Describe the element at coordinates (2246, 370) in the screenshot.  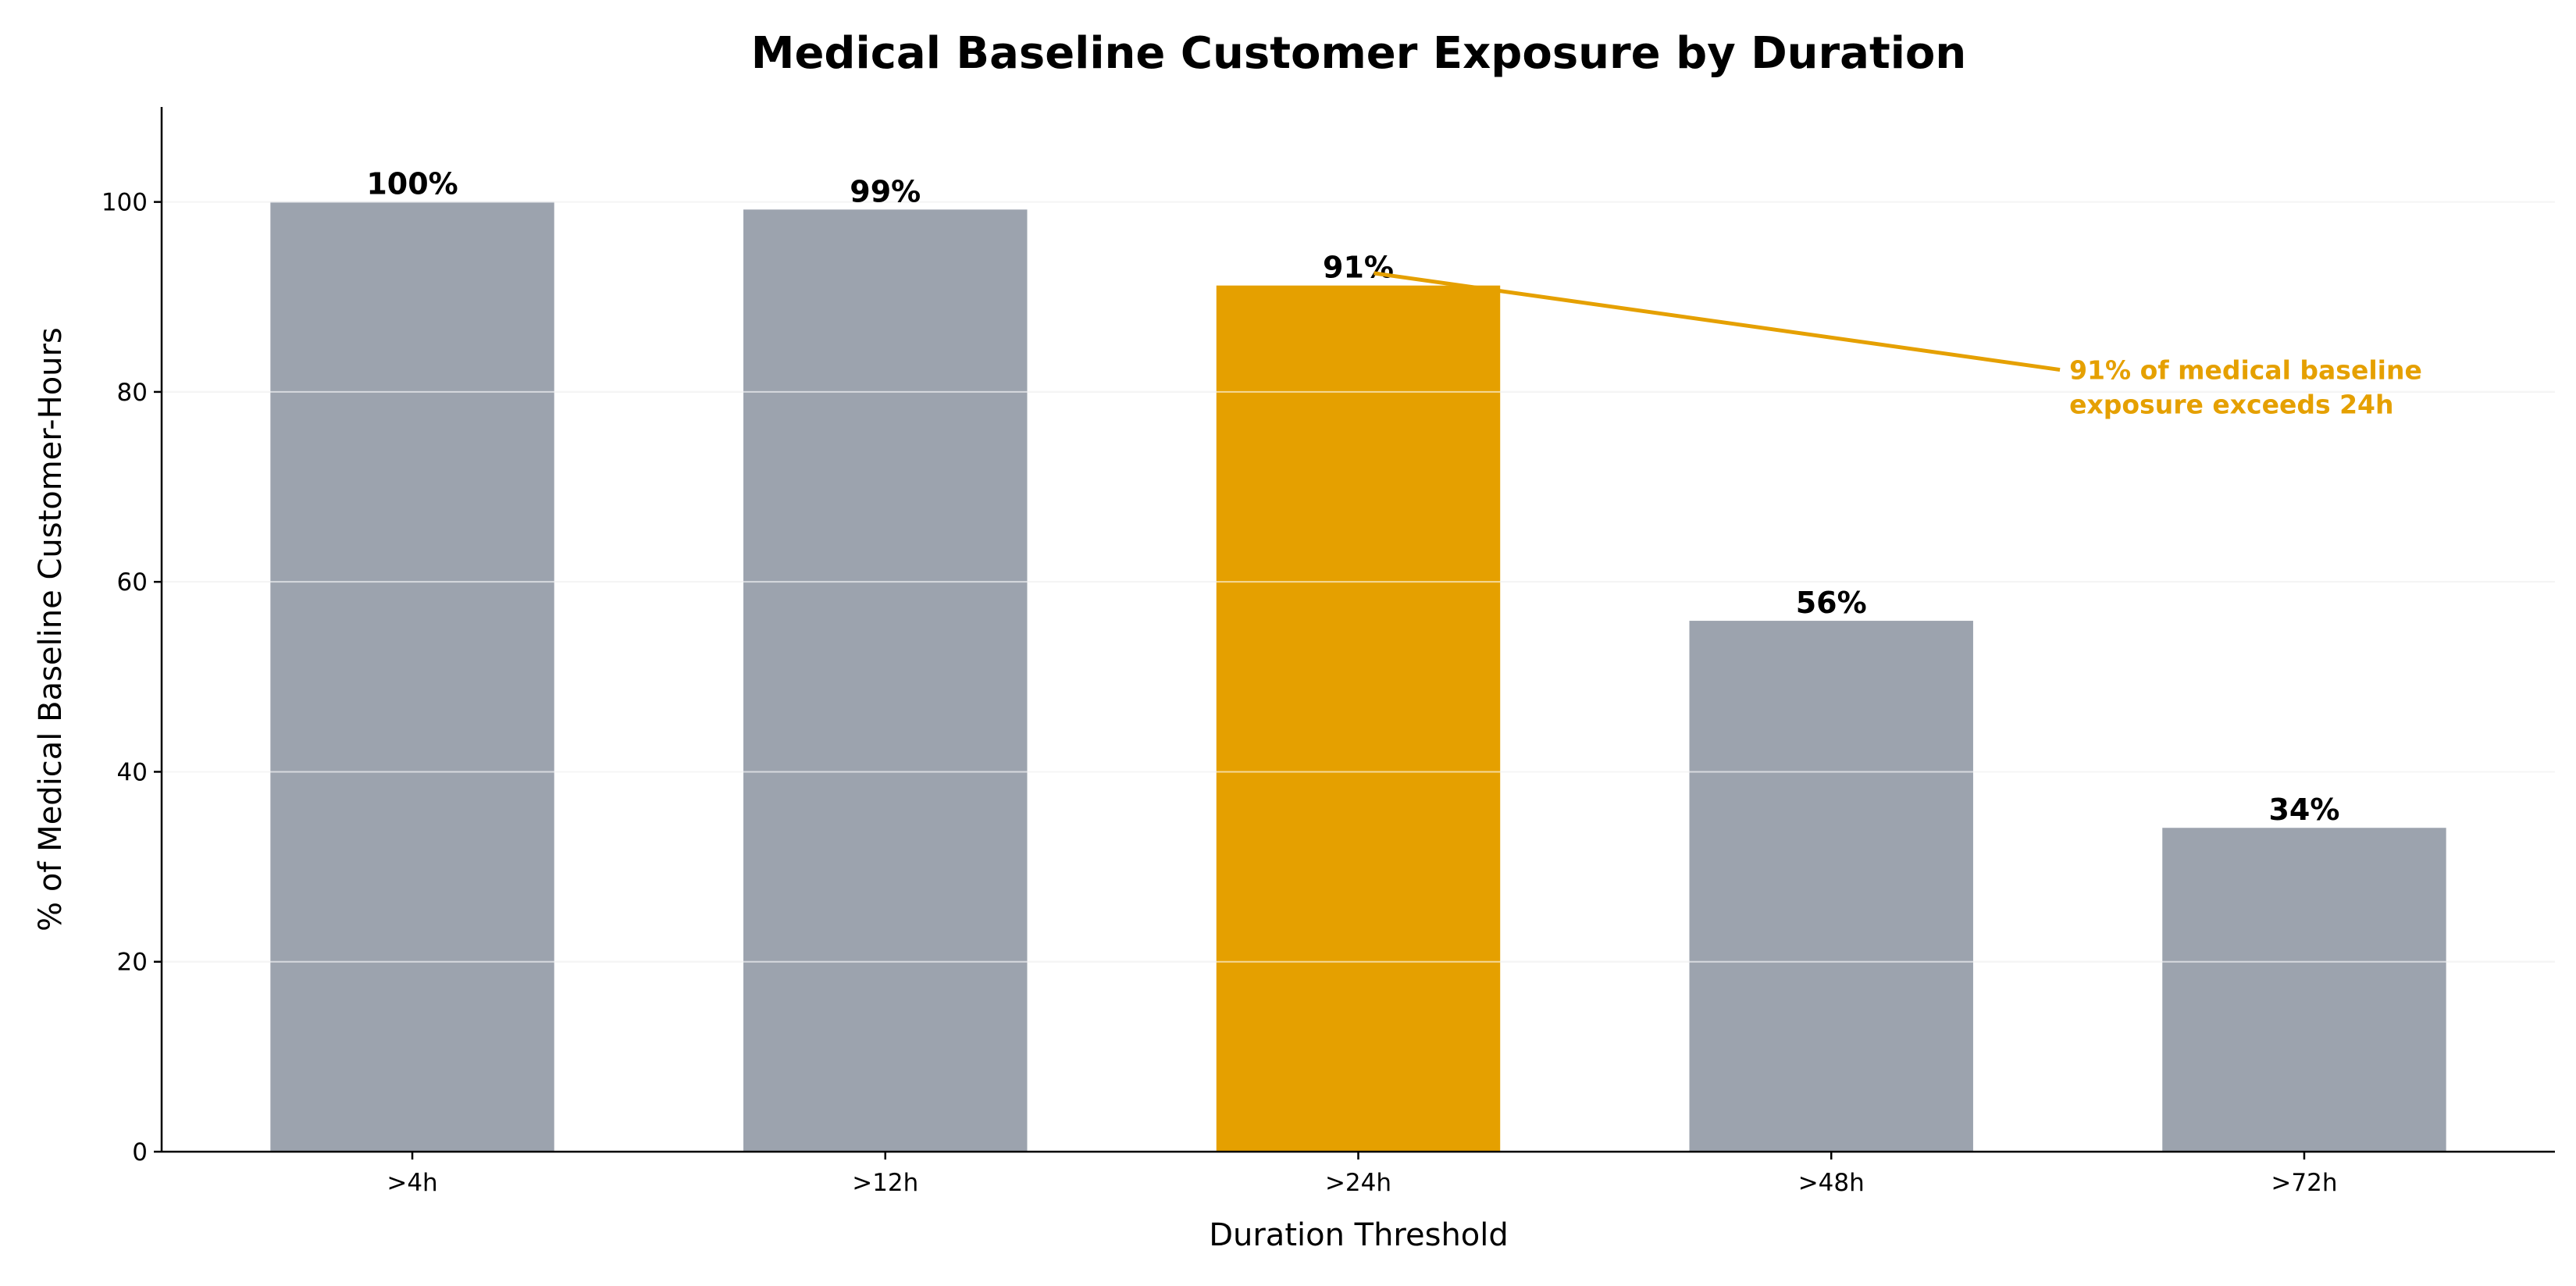
I see `annotation-line-1: 91% of medical baseline` at that location.